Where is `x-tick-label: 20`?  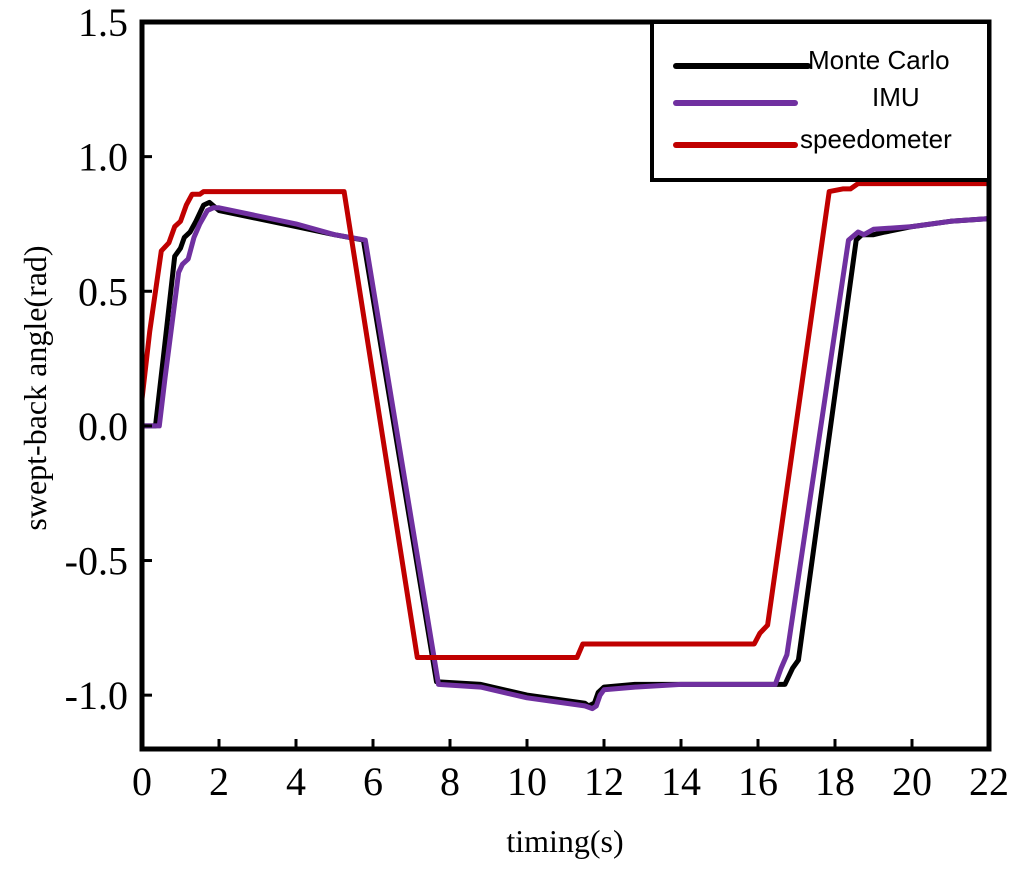 x-tick-label: 20 is located at coordinates (912, 781).